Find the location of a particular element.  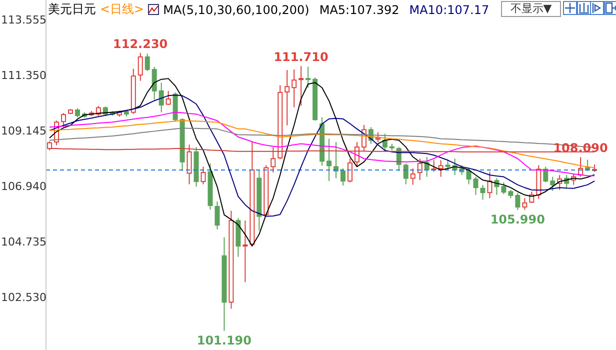

y-tick-label: 113.555 is located at coordinates (23, 19).